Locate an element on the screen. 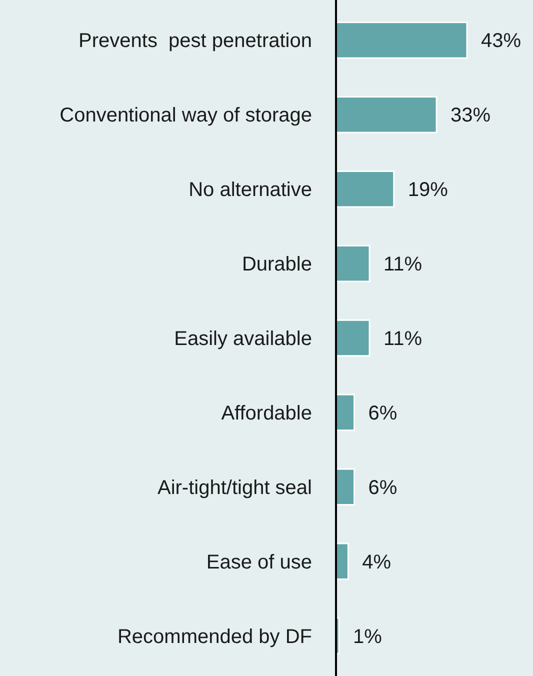 Image resolution: width=533 pixels, height=676 pixels. y-tick-label: Affordable is located at coordinates (266, 413).